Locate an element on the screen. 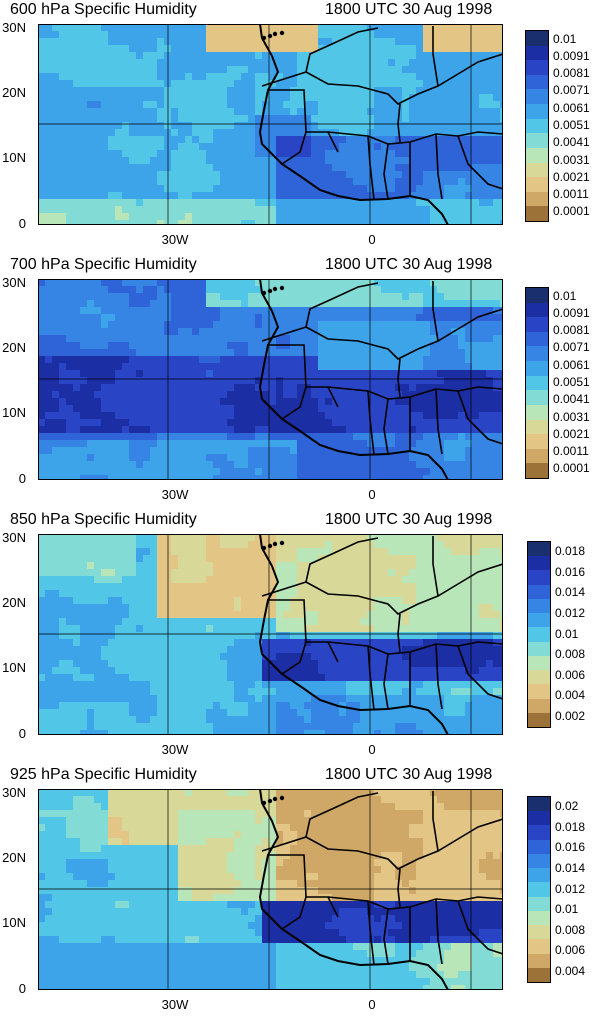 The image size is (600, 1020). legend-label: 0.006 is located at coordinates (570, 950).